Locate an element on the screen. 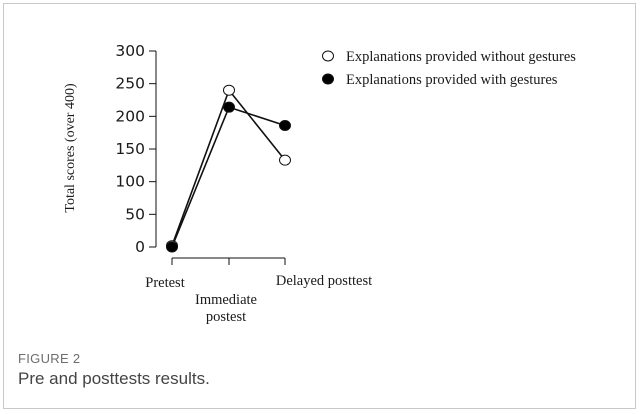  y-axis: 0 50 100 150 200 250 300 is located at coordinates (136, 149).